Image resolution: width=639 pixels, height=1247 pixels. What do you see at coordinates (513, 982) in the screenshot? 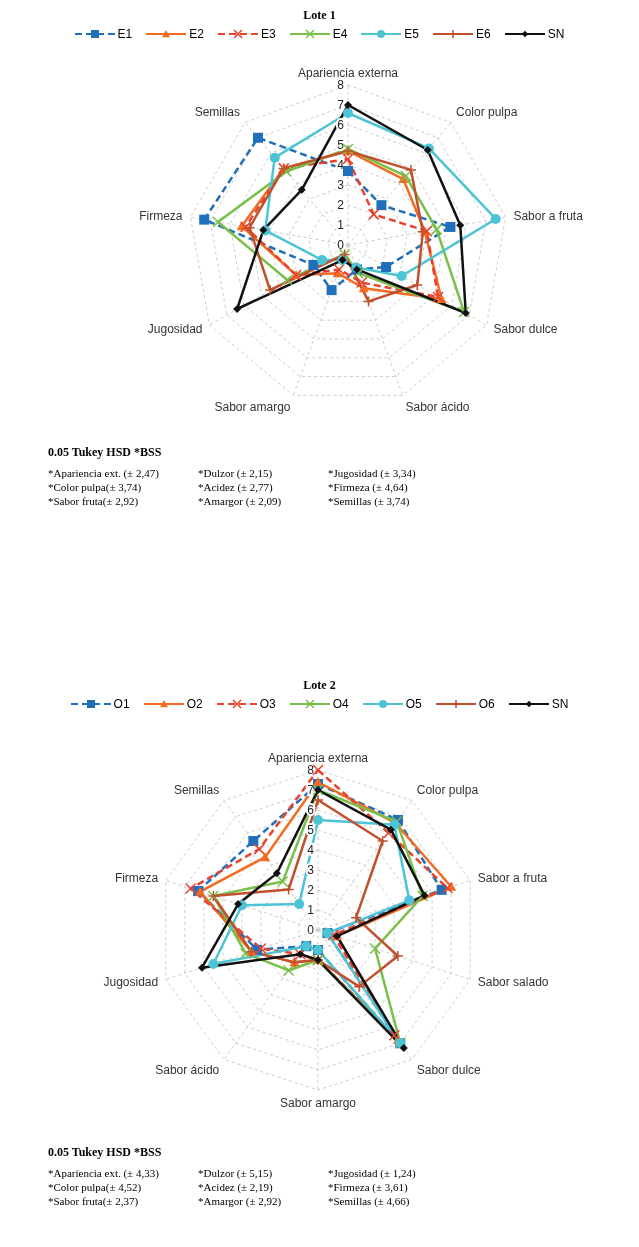
I see `spoke-label: Sabor salado` at bounding box center [513, 982].